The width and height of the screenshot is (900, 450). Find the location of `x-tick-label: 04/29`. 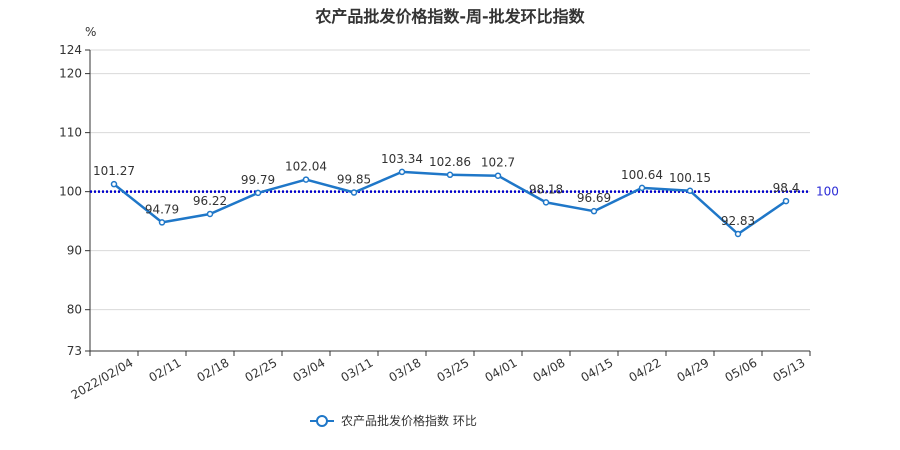

x-tick-label: 04/29 is located at coordinates (693, 369).